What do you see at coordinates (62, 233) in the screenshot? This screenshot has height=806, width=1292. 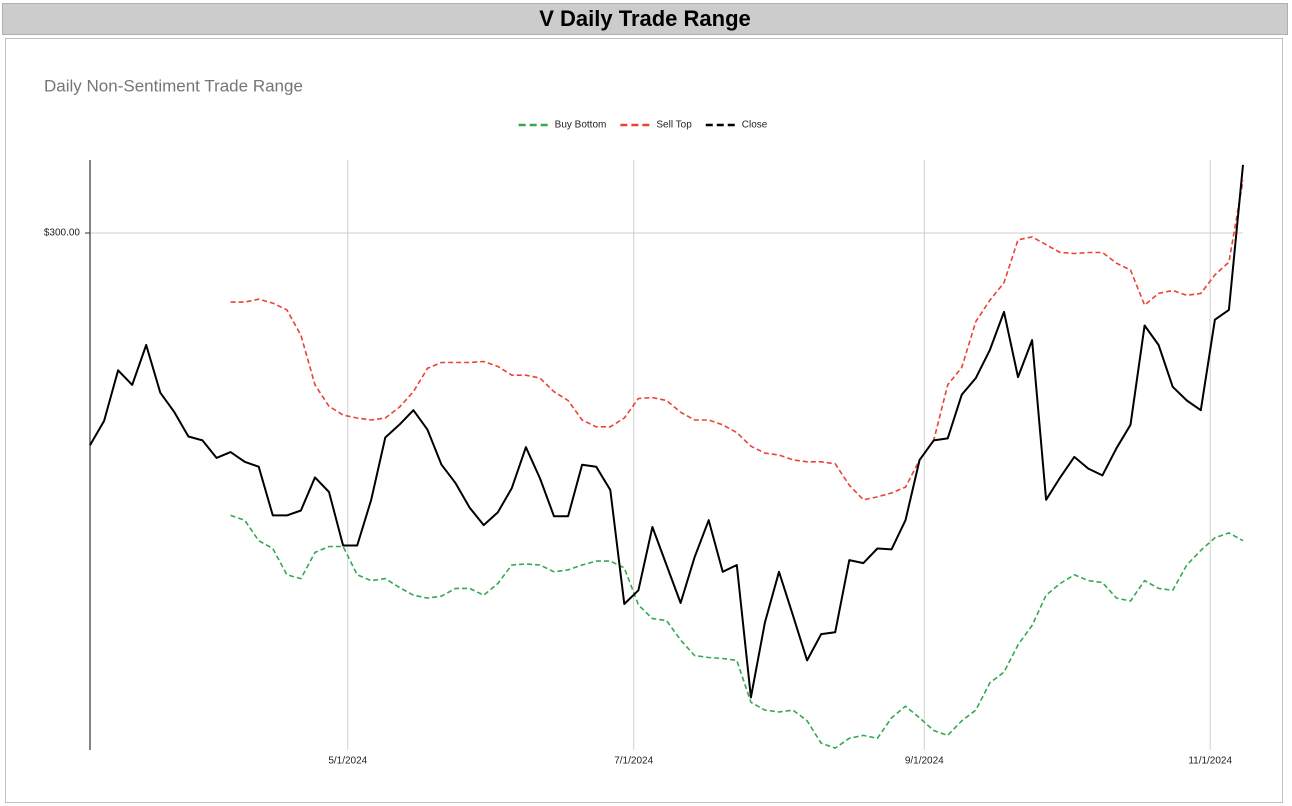 I see `y-tick-label: $300.00` at bounding box center [62, 233].